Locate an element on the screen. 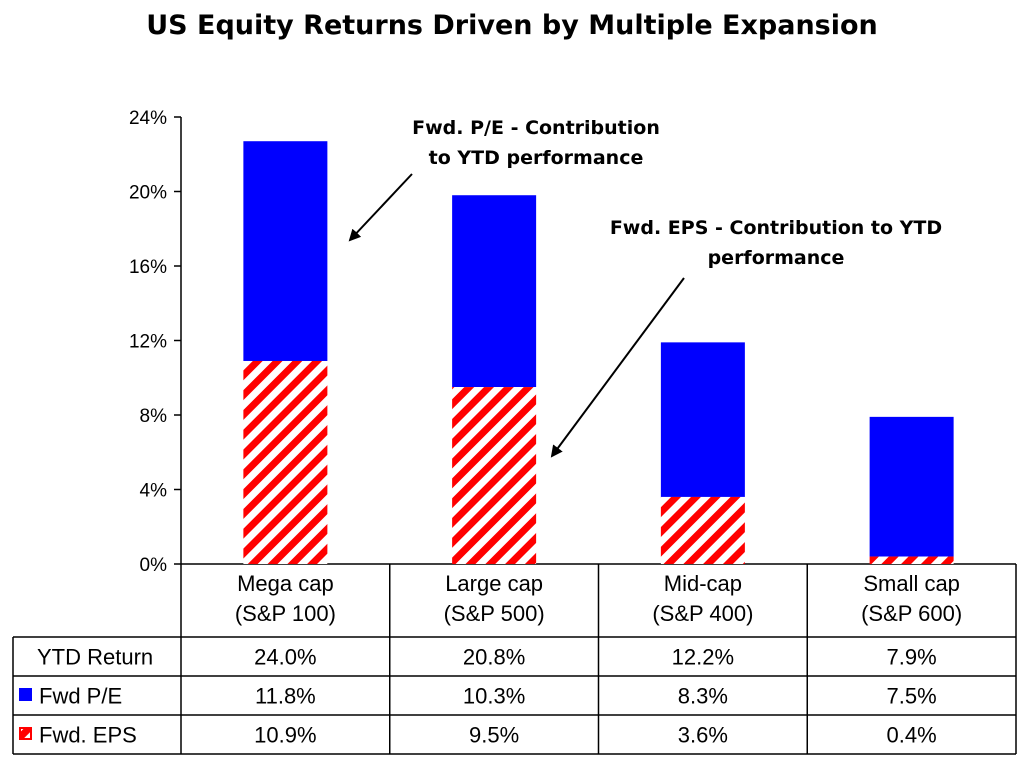  table-row-label: YTD Return is located at coordinates (95, 657).